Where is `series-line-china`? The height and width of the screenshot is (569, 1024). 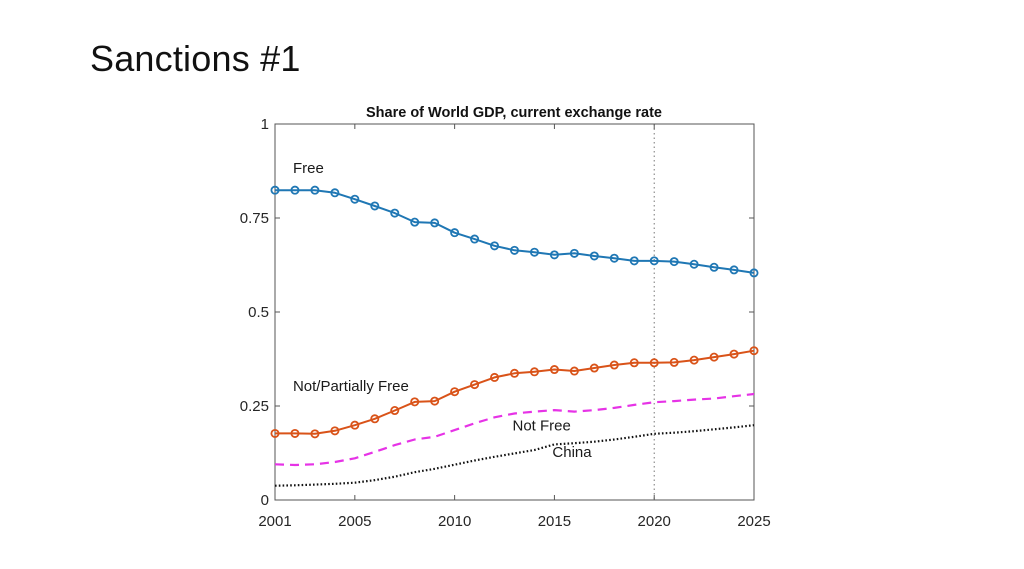
series-line-china is located at coordinates (514, 455).